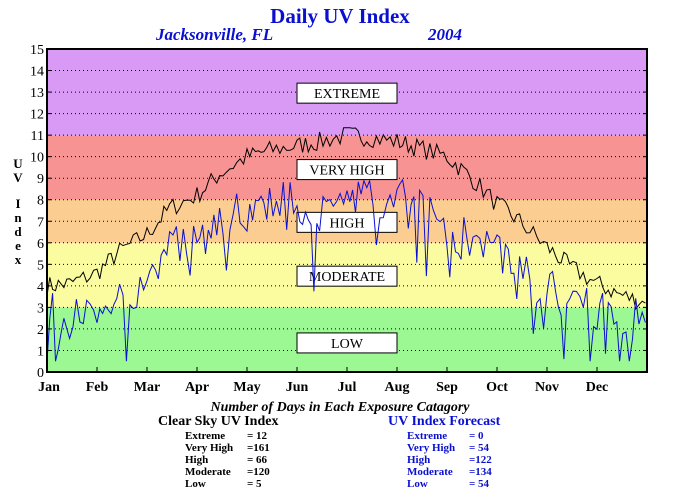  I want to click on band-label-text: HIGH, so click(347, 223).